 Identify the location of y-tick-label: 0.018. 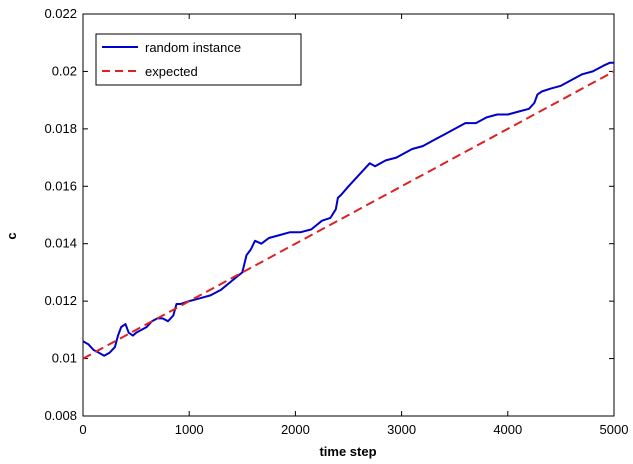
(60, 128).